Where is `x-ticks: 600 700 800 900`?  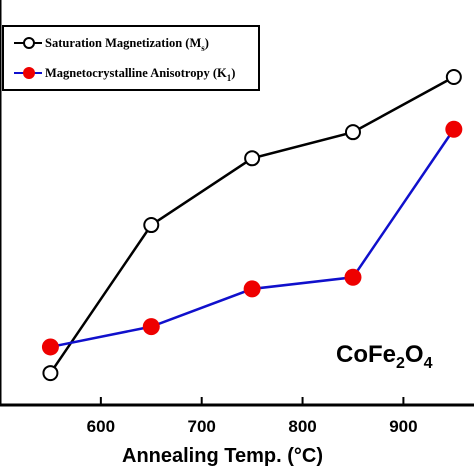 x-ticks: 600 700 800 900 is located at coordinates (252, 416).